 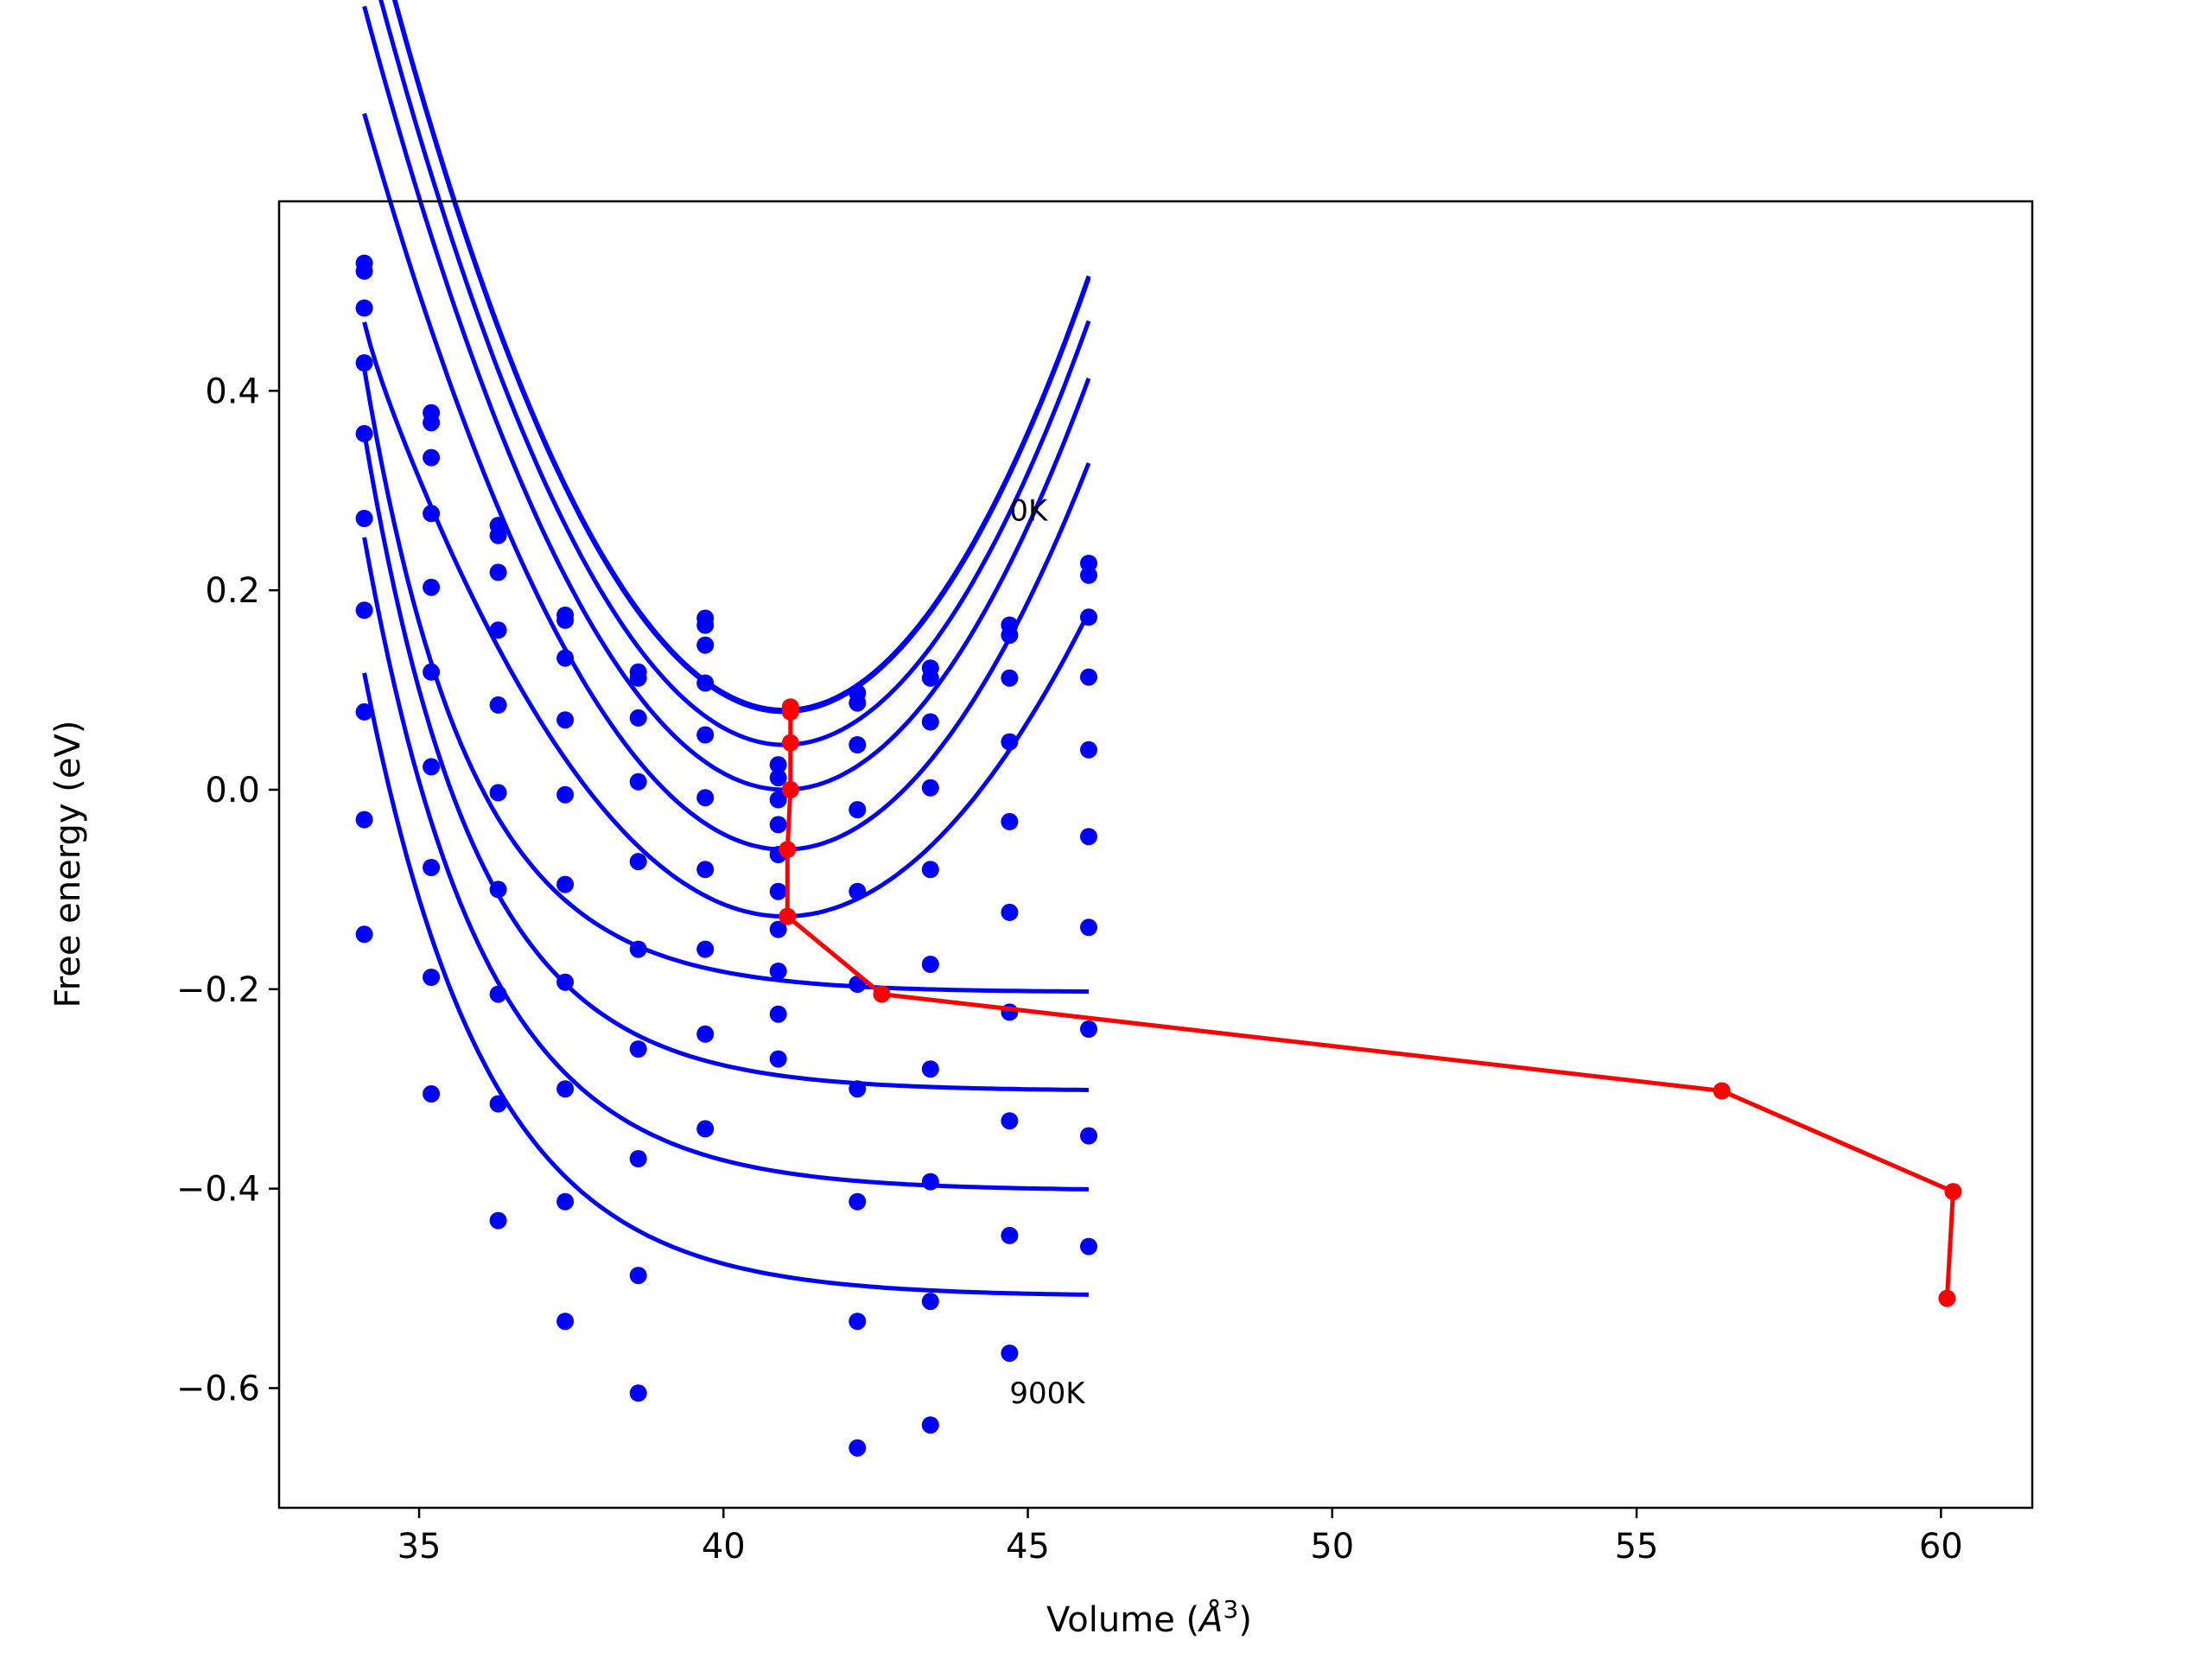 What do you see at coordinates (232, 790) in the screenshot?
I see `y-tick-label: 0.0` at bounding box center [232, 790].